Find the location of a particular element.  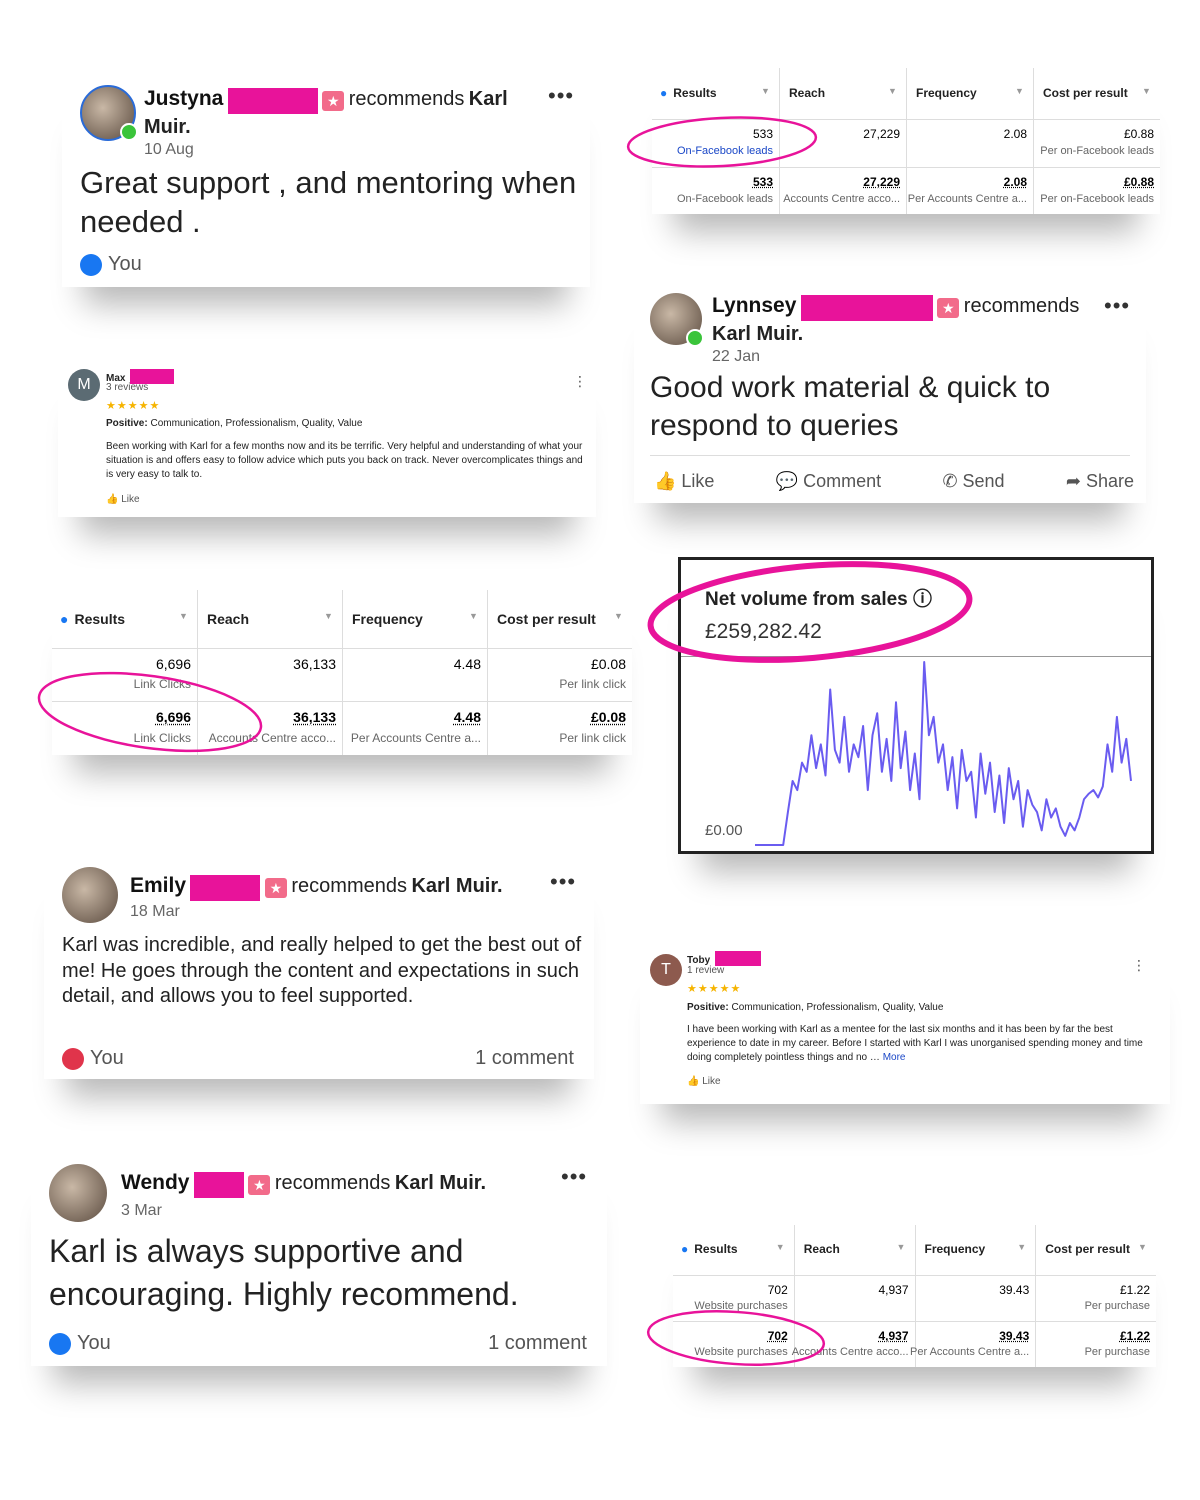

label: Share is located at coordinates (1109, 481).